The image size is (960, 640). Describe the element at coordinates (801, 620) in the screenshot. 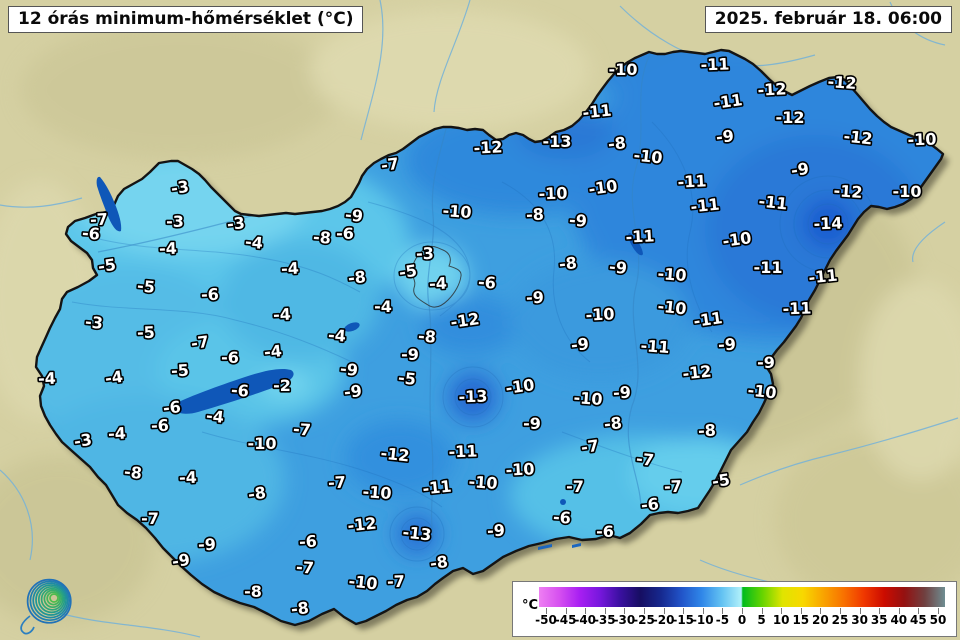

I see `legend-tick-label: 15` at that location.